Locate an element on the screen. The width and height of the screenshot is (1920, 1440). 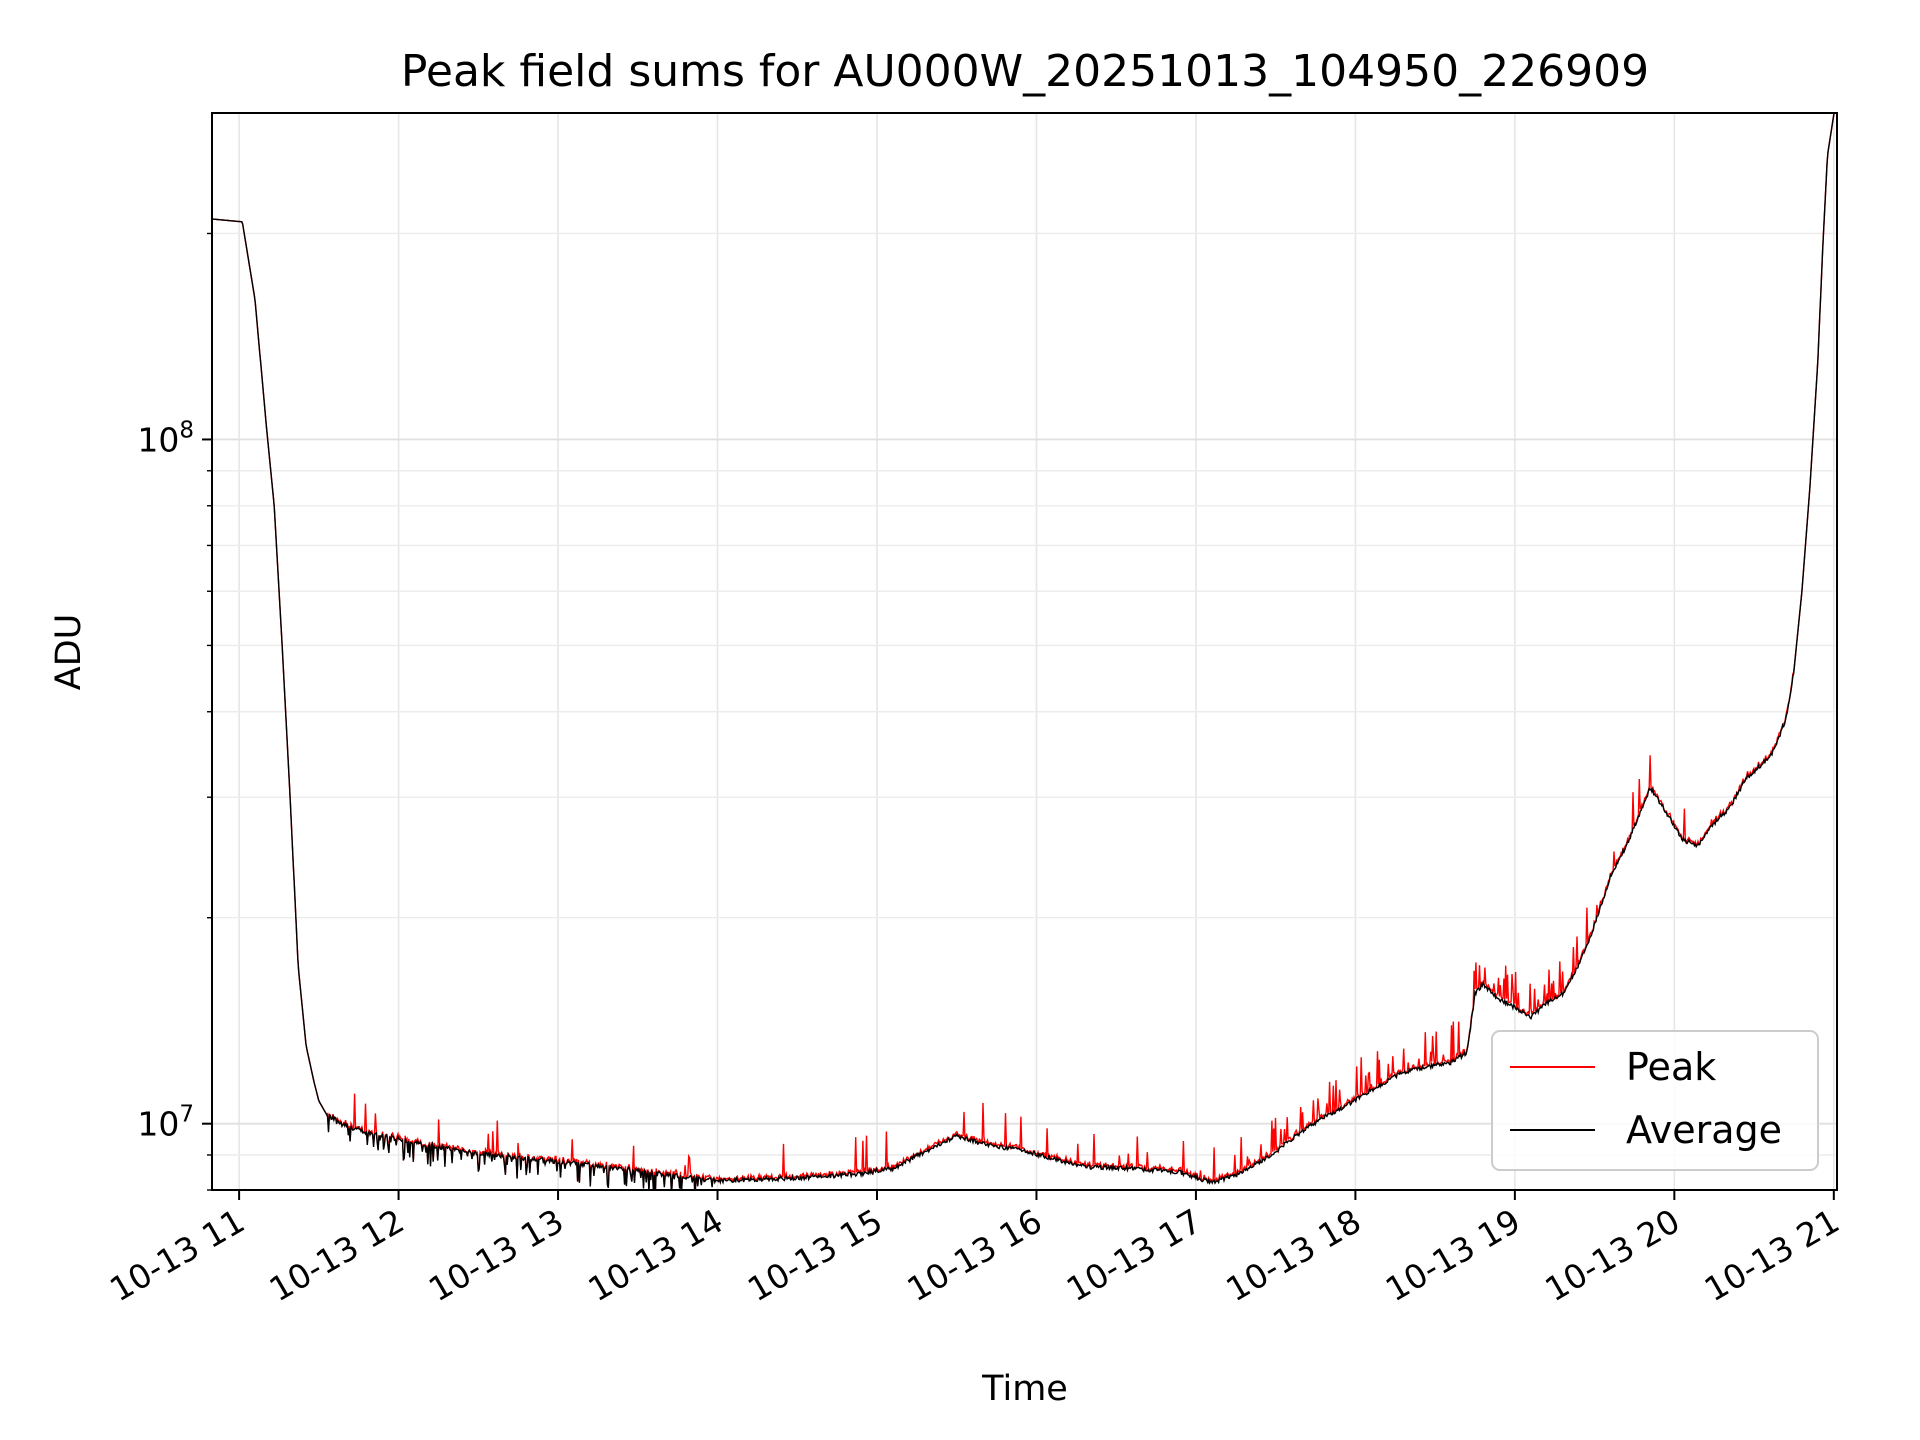
legend-box is located at coordinates (1655, 1100).